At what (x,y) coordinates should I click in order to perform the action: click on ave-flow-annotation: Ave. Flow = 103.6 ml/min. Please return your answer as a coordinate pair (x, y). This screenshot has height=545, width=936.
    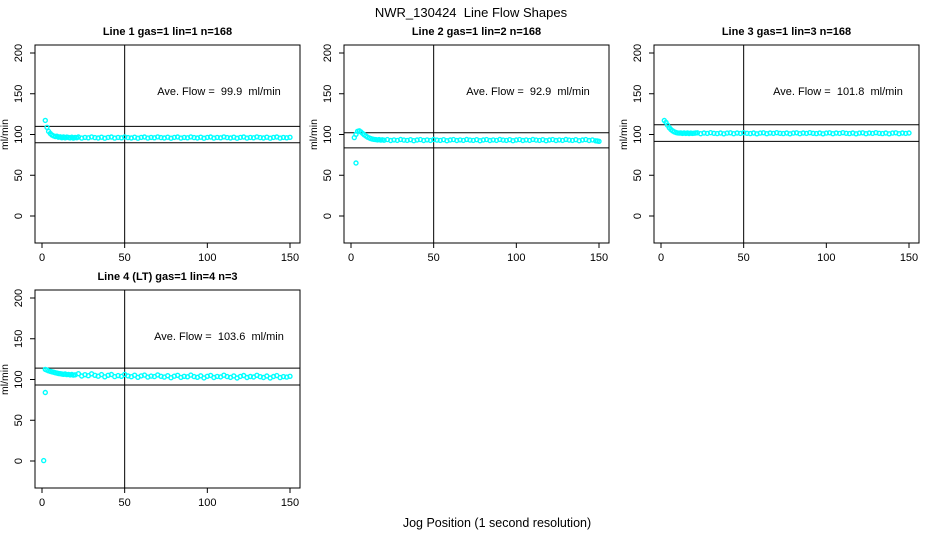
    Looking at the image, I should click on (219, 337).